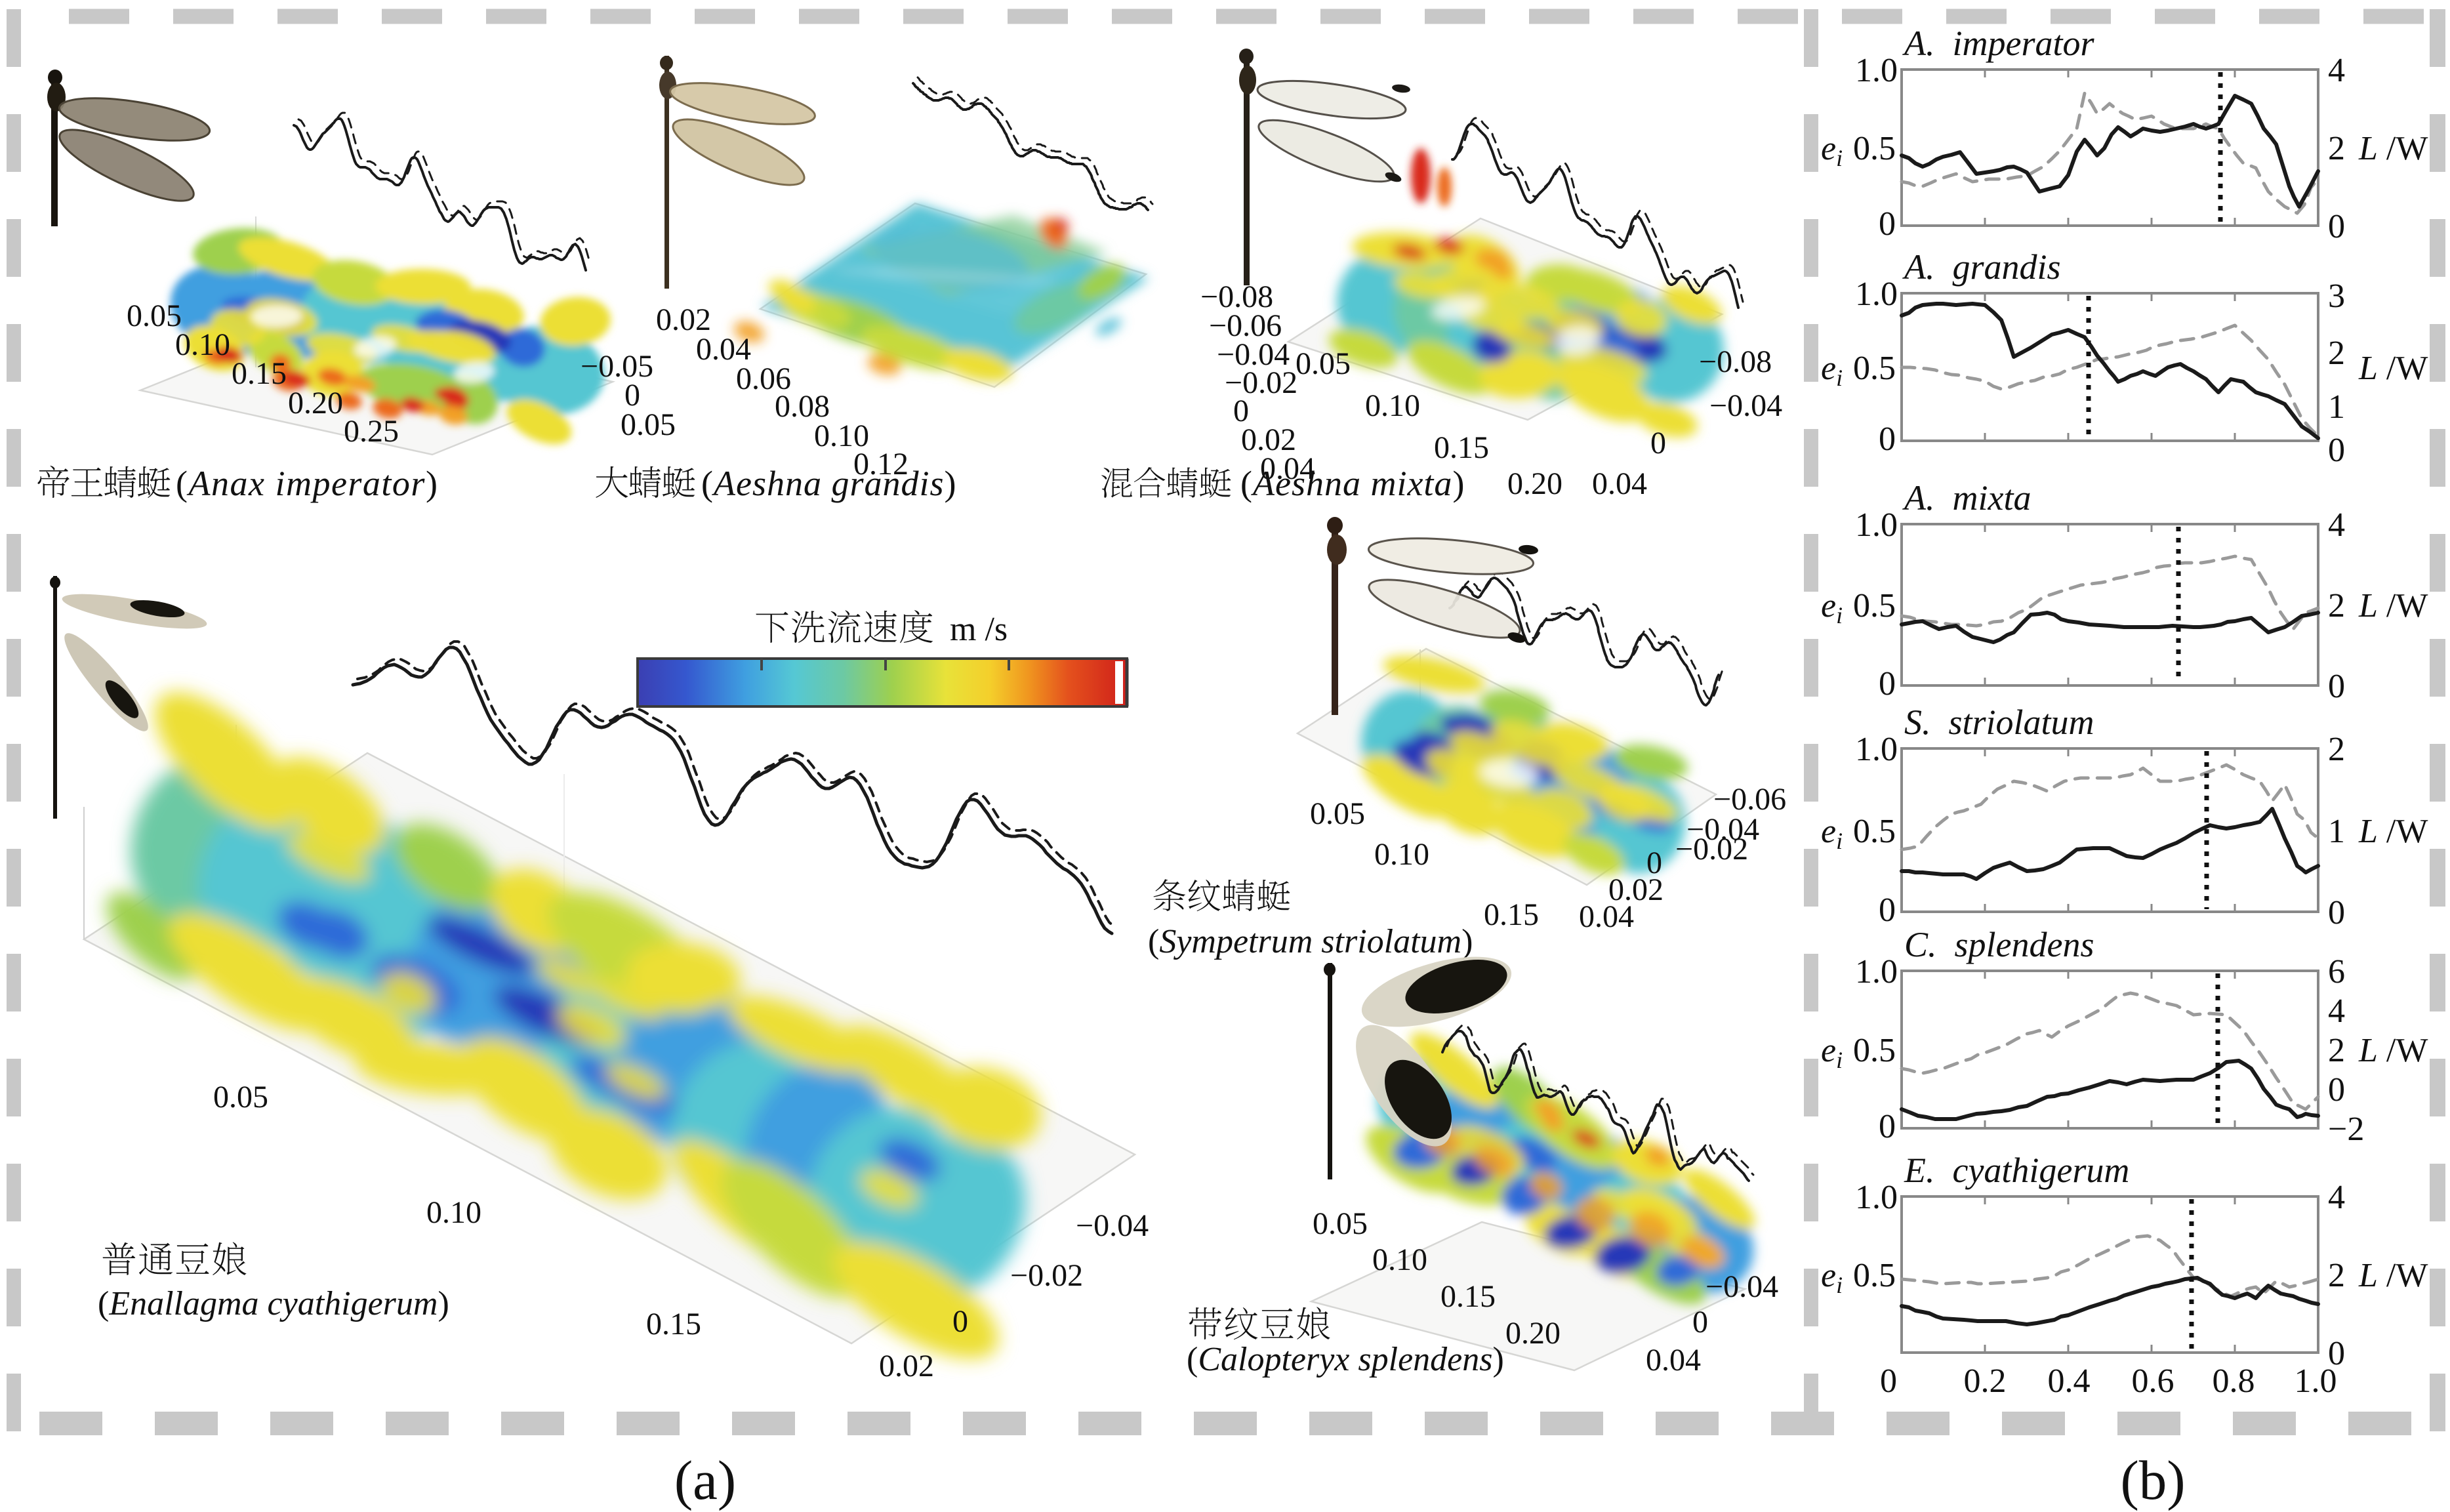  I want to click on svg-text: C. splendens, so click(1999, 944).